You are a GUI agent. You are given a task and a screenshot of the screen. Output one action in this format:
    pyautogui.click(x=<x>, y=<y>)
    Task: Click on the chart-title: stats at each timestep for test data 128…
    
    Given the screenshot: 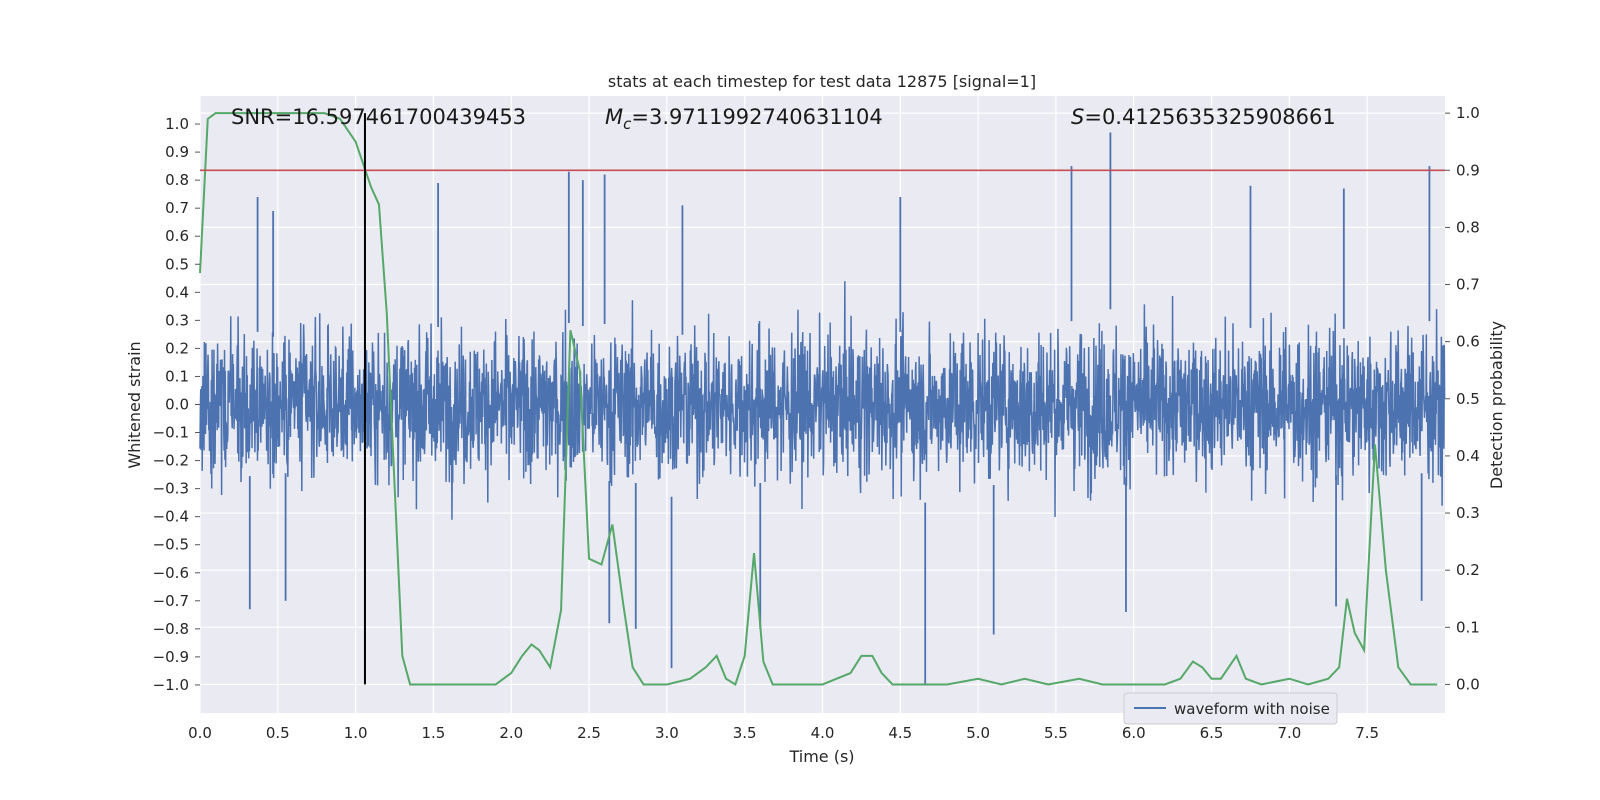 What is the action you would take?
    pyautogui.click(x=822, y=81)
    